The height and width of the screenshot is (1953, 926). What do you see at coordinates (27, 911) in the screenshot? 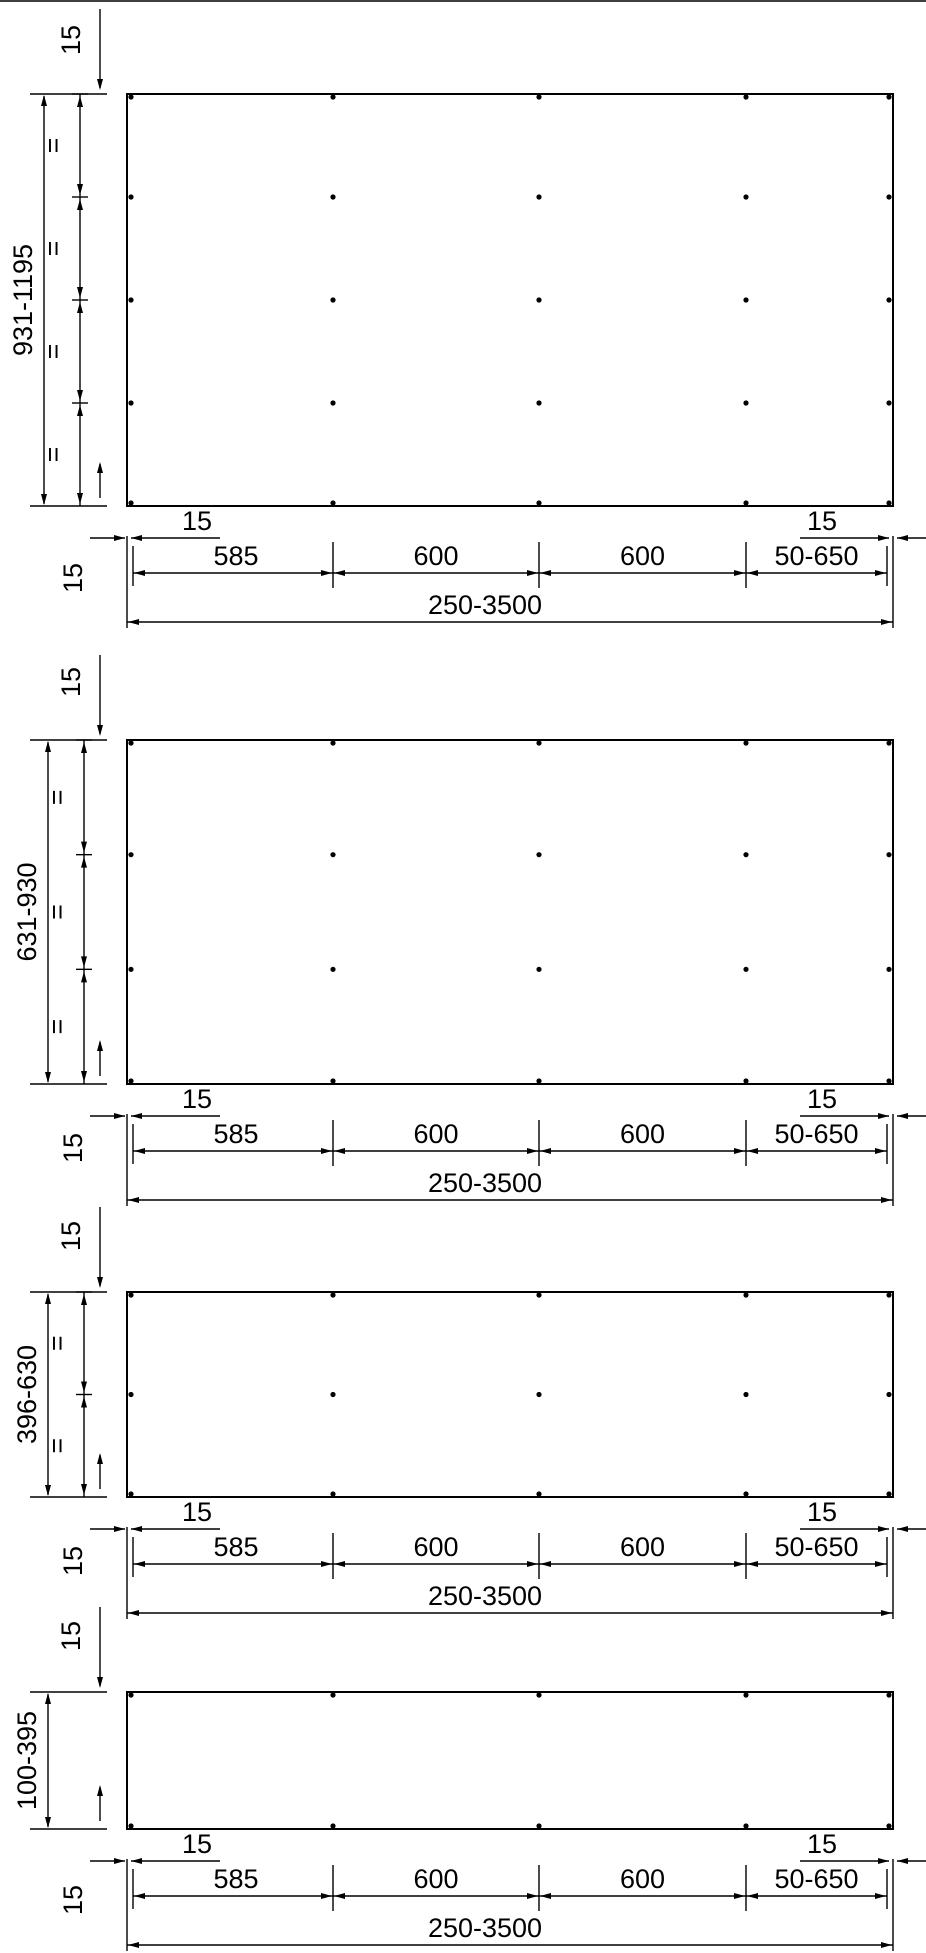
I see `height-label: 631-930` at bounding box center [27, 911].